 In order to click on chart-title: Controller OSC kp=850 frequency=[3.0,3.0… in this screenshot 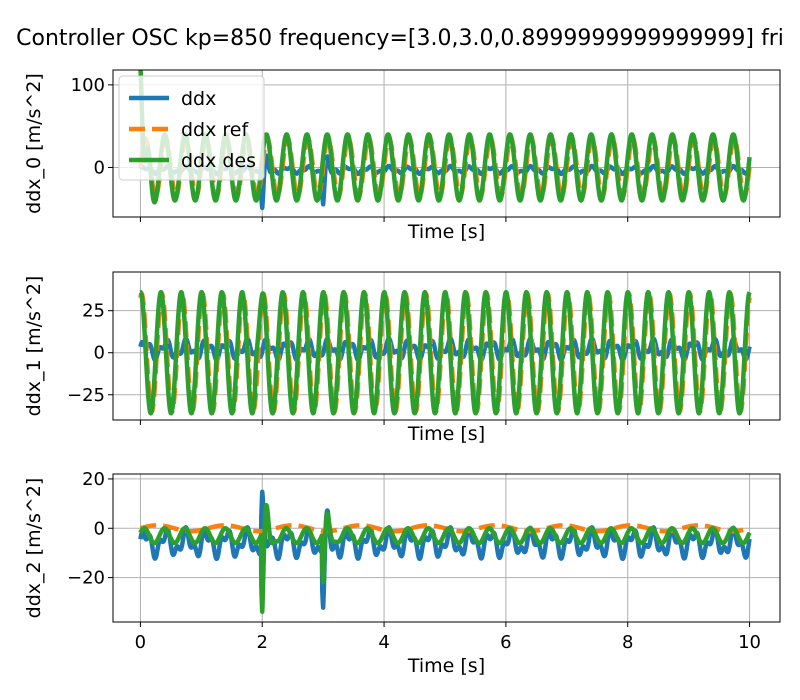, I will do `click(400, 38)`.